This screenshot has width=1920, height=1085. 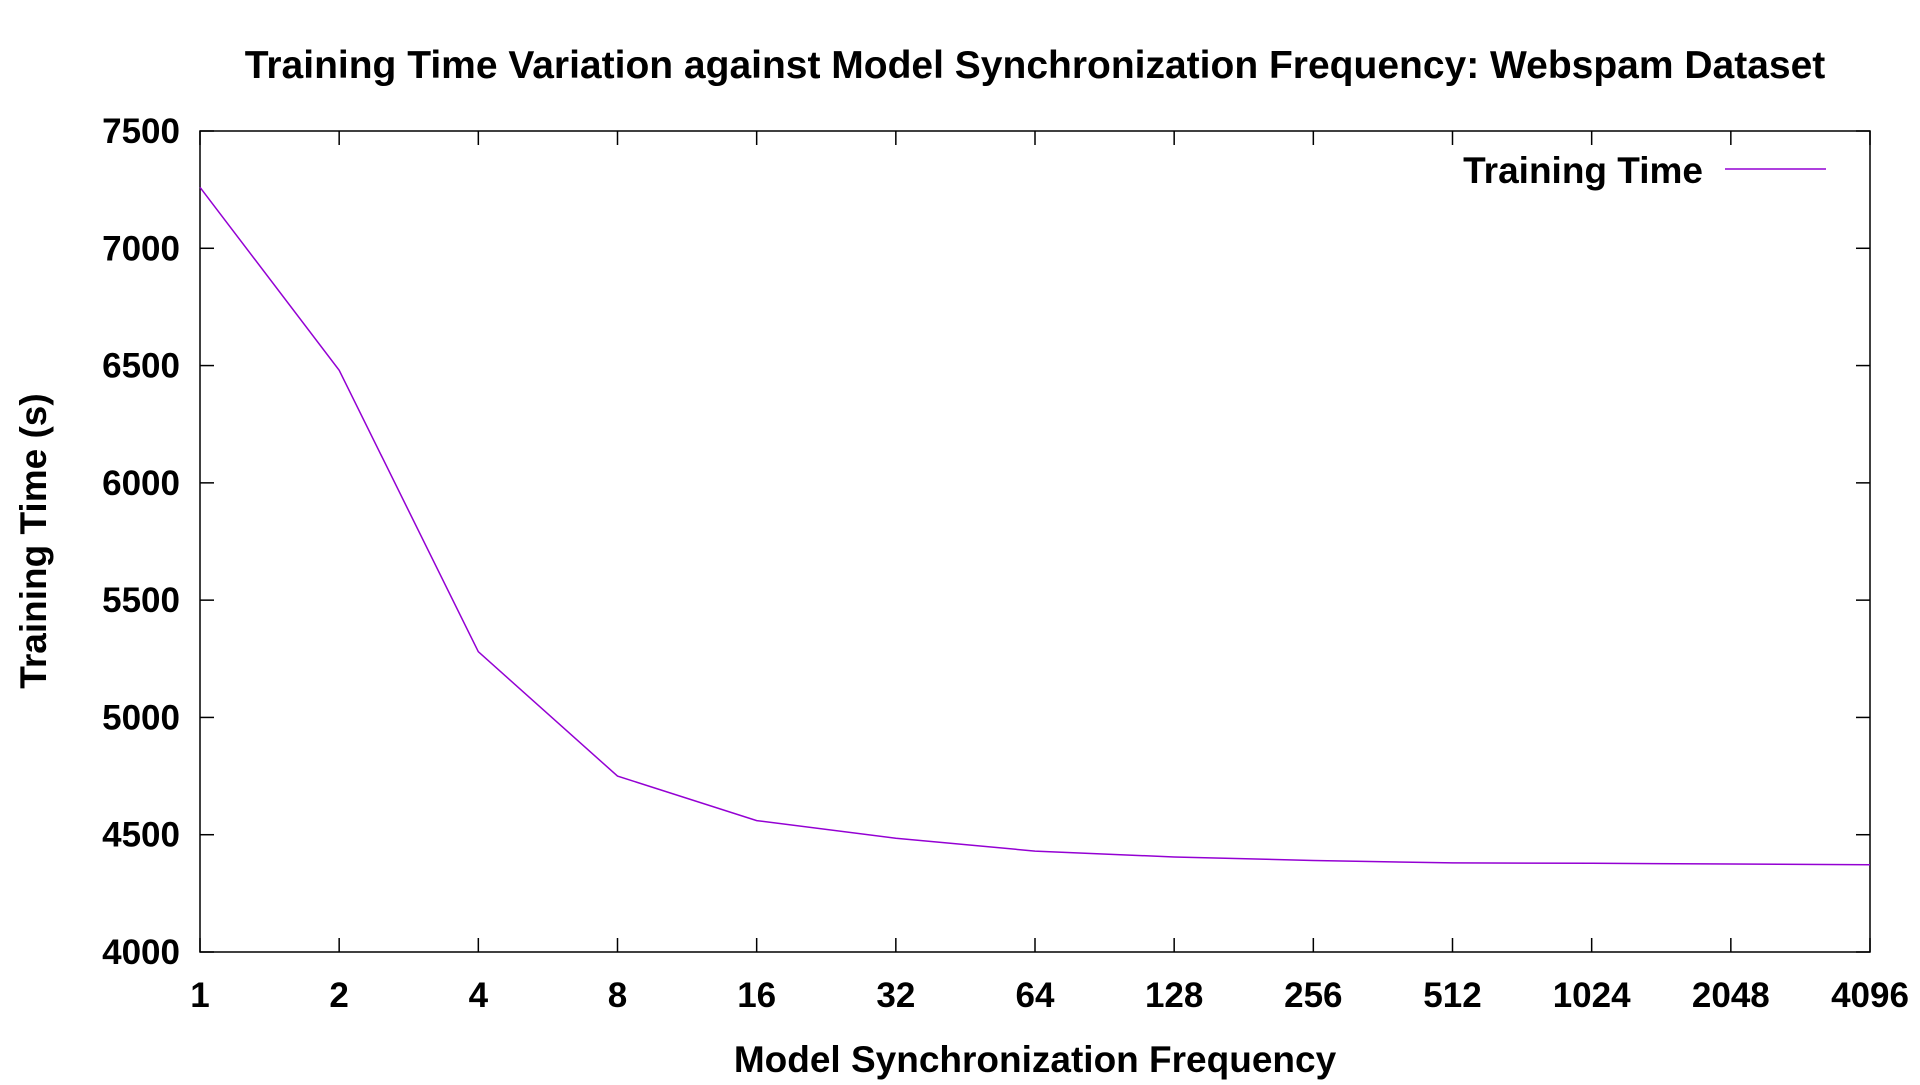 What do you see at coordinates (1731, 995) in the screenshot?
I see `x-tick-label: 2048` at bounding box center [1731, 995].